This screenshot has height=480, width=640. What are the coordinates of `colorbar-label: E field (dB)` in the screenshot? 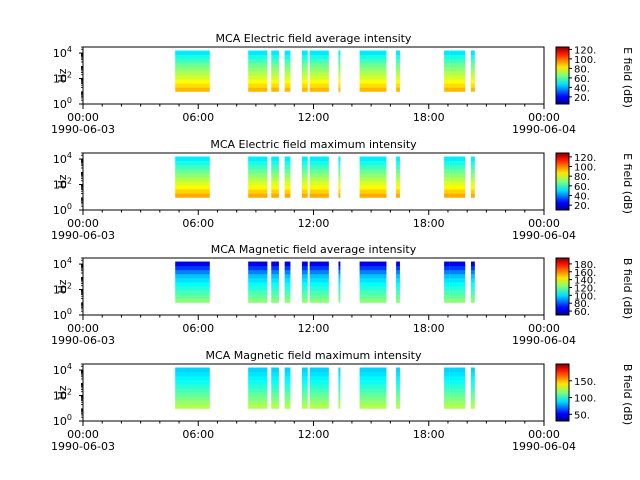 It's located at (627, 183).